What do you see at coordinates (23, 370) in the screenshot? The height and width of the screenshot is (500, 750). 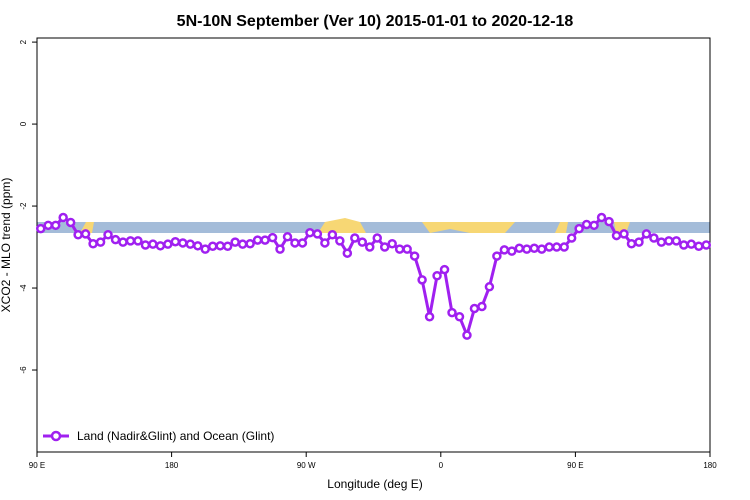 I see `y-tick-label: -6` at bounding box center [23, 370].